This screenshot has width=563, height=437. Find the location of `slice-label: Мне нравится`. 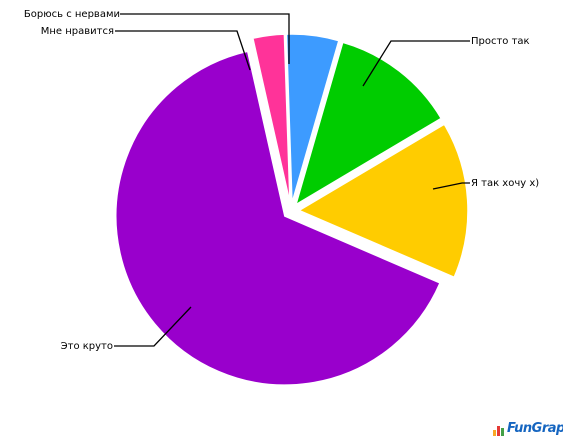

slice-label: Мне нравится is located at coordinates (77, 31).